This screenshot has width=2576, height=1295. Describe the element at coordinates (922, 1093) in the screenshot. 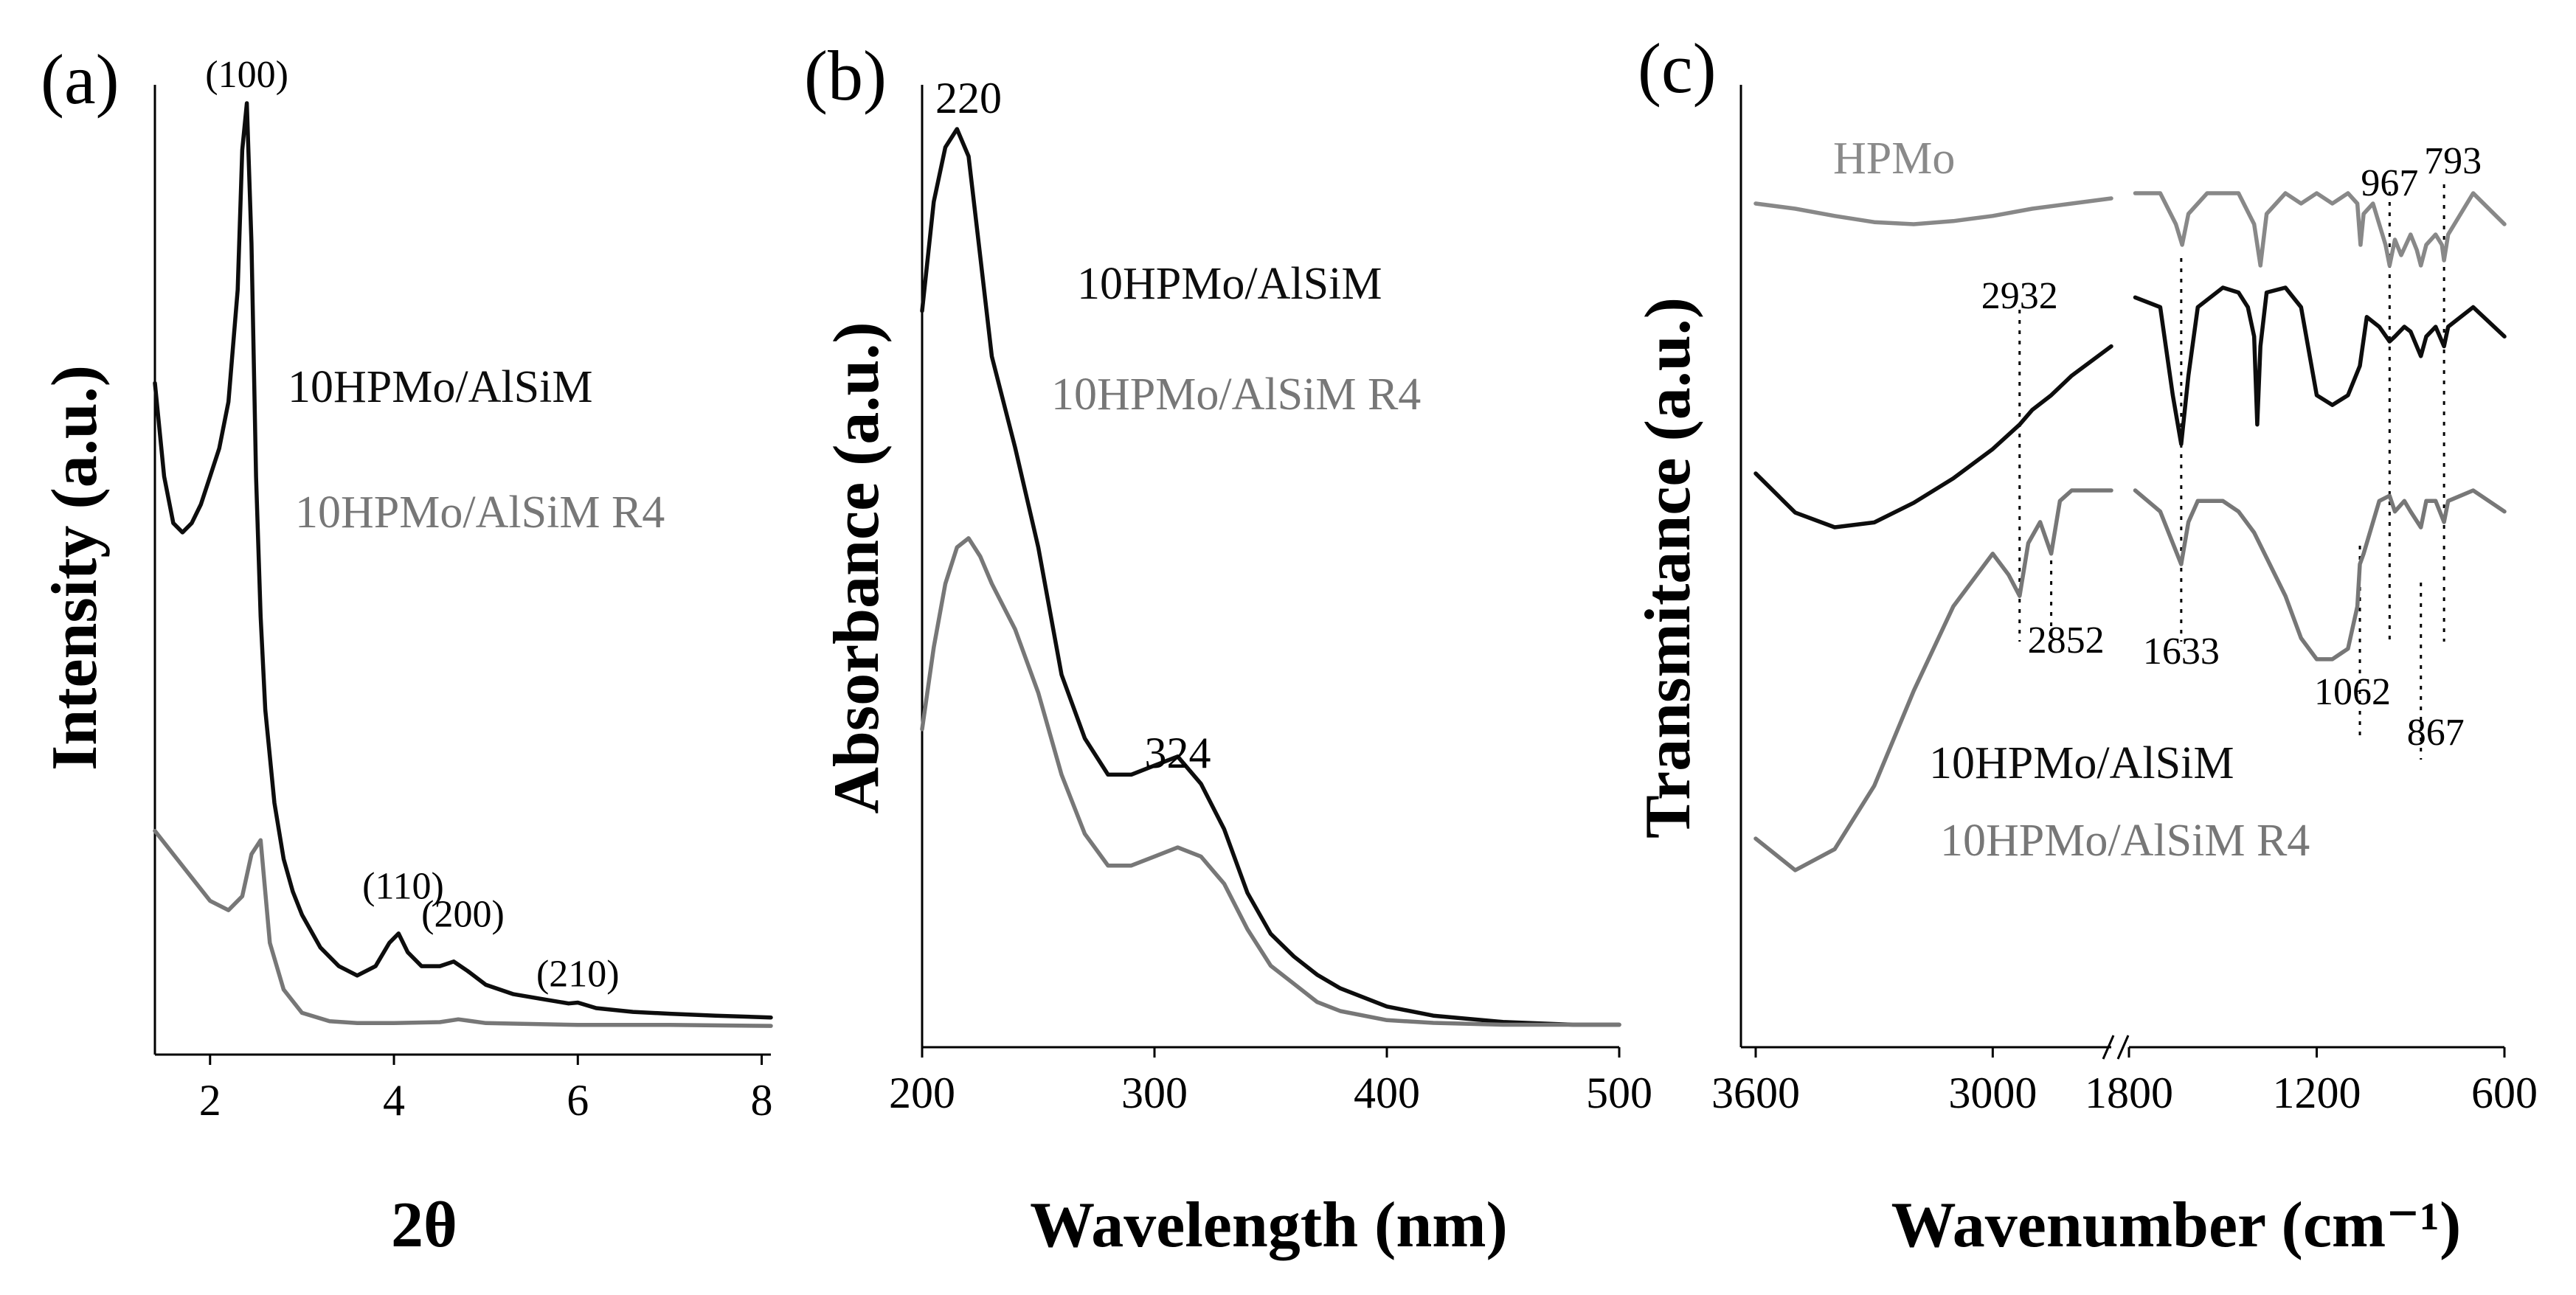

I see `b-xtick-label: 200` at that location.